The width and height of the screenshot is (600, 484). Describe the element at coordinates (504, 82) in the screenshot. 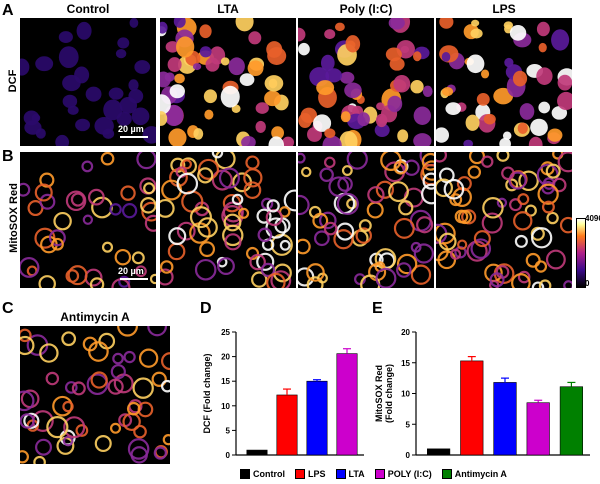

I see `micrograph-dcf-lps` at that location.